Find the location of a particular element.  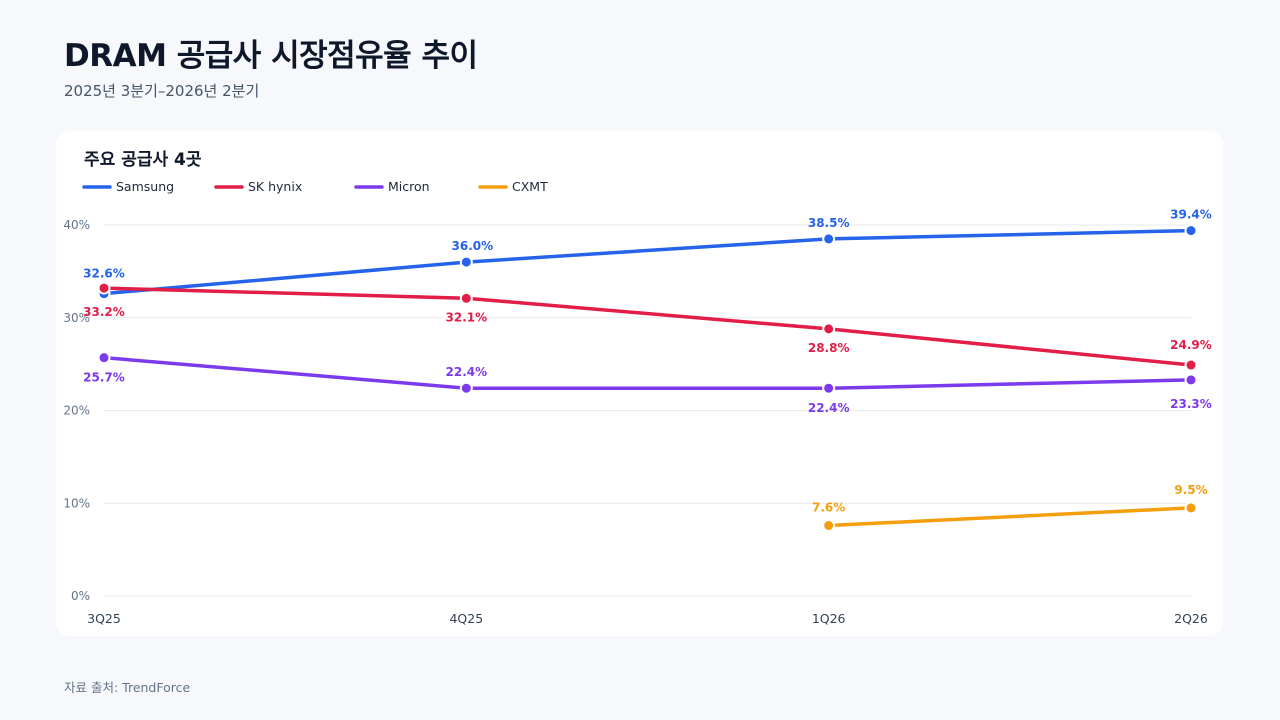

y-tick-label: 10% is located at coordinates (76, 503).